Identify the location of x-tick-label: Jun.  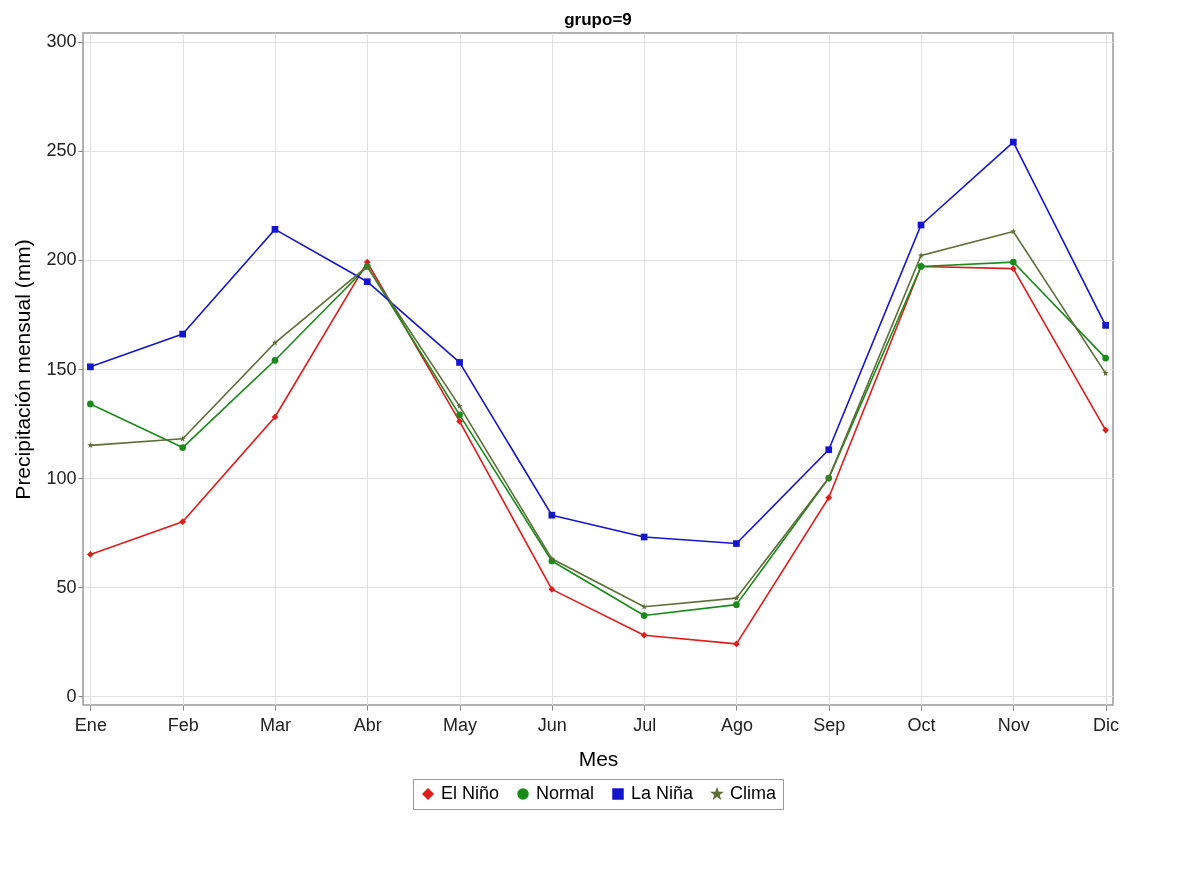
(552, 724).